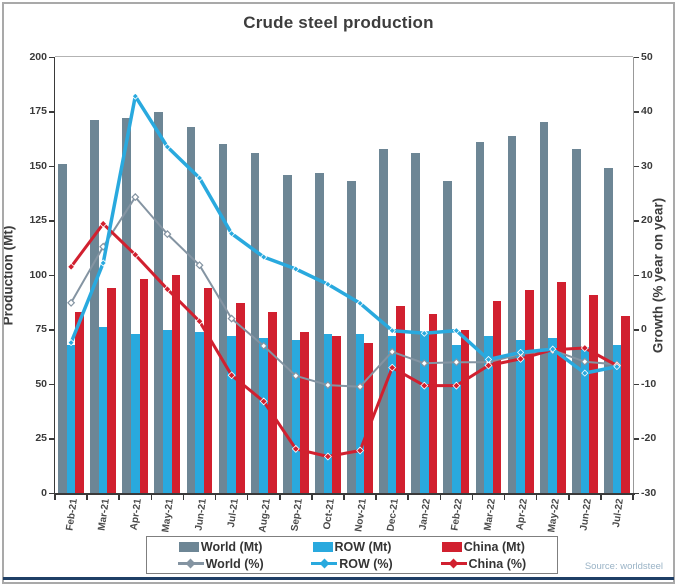  Describe the element at coordinates (618, 513) in the screenshot. I see `x-axis-label: Jul-22` at that location.